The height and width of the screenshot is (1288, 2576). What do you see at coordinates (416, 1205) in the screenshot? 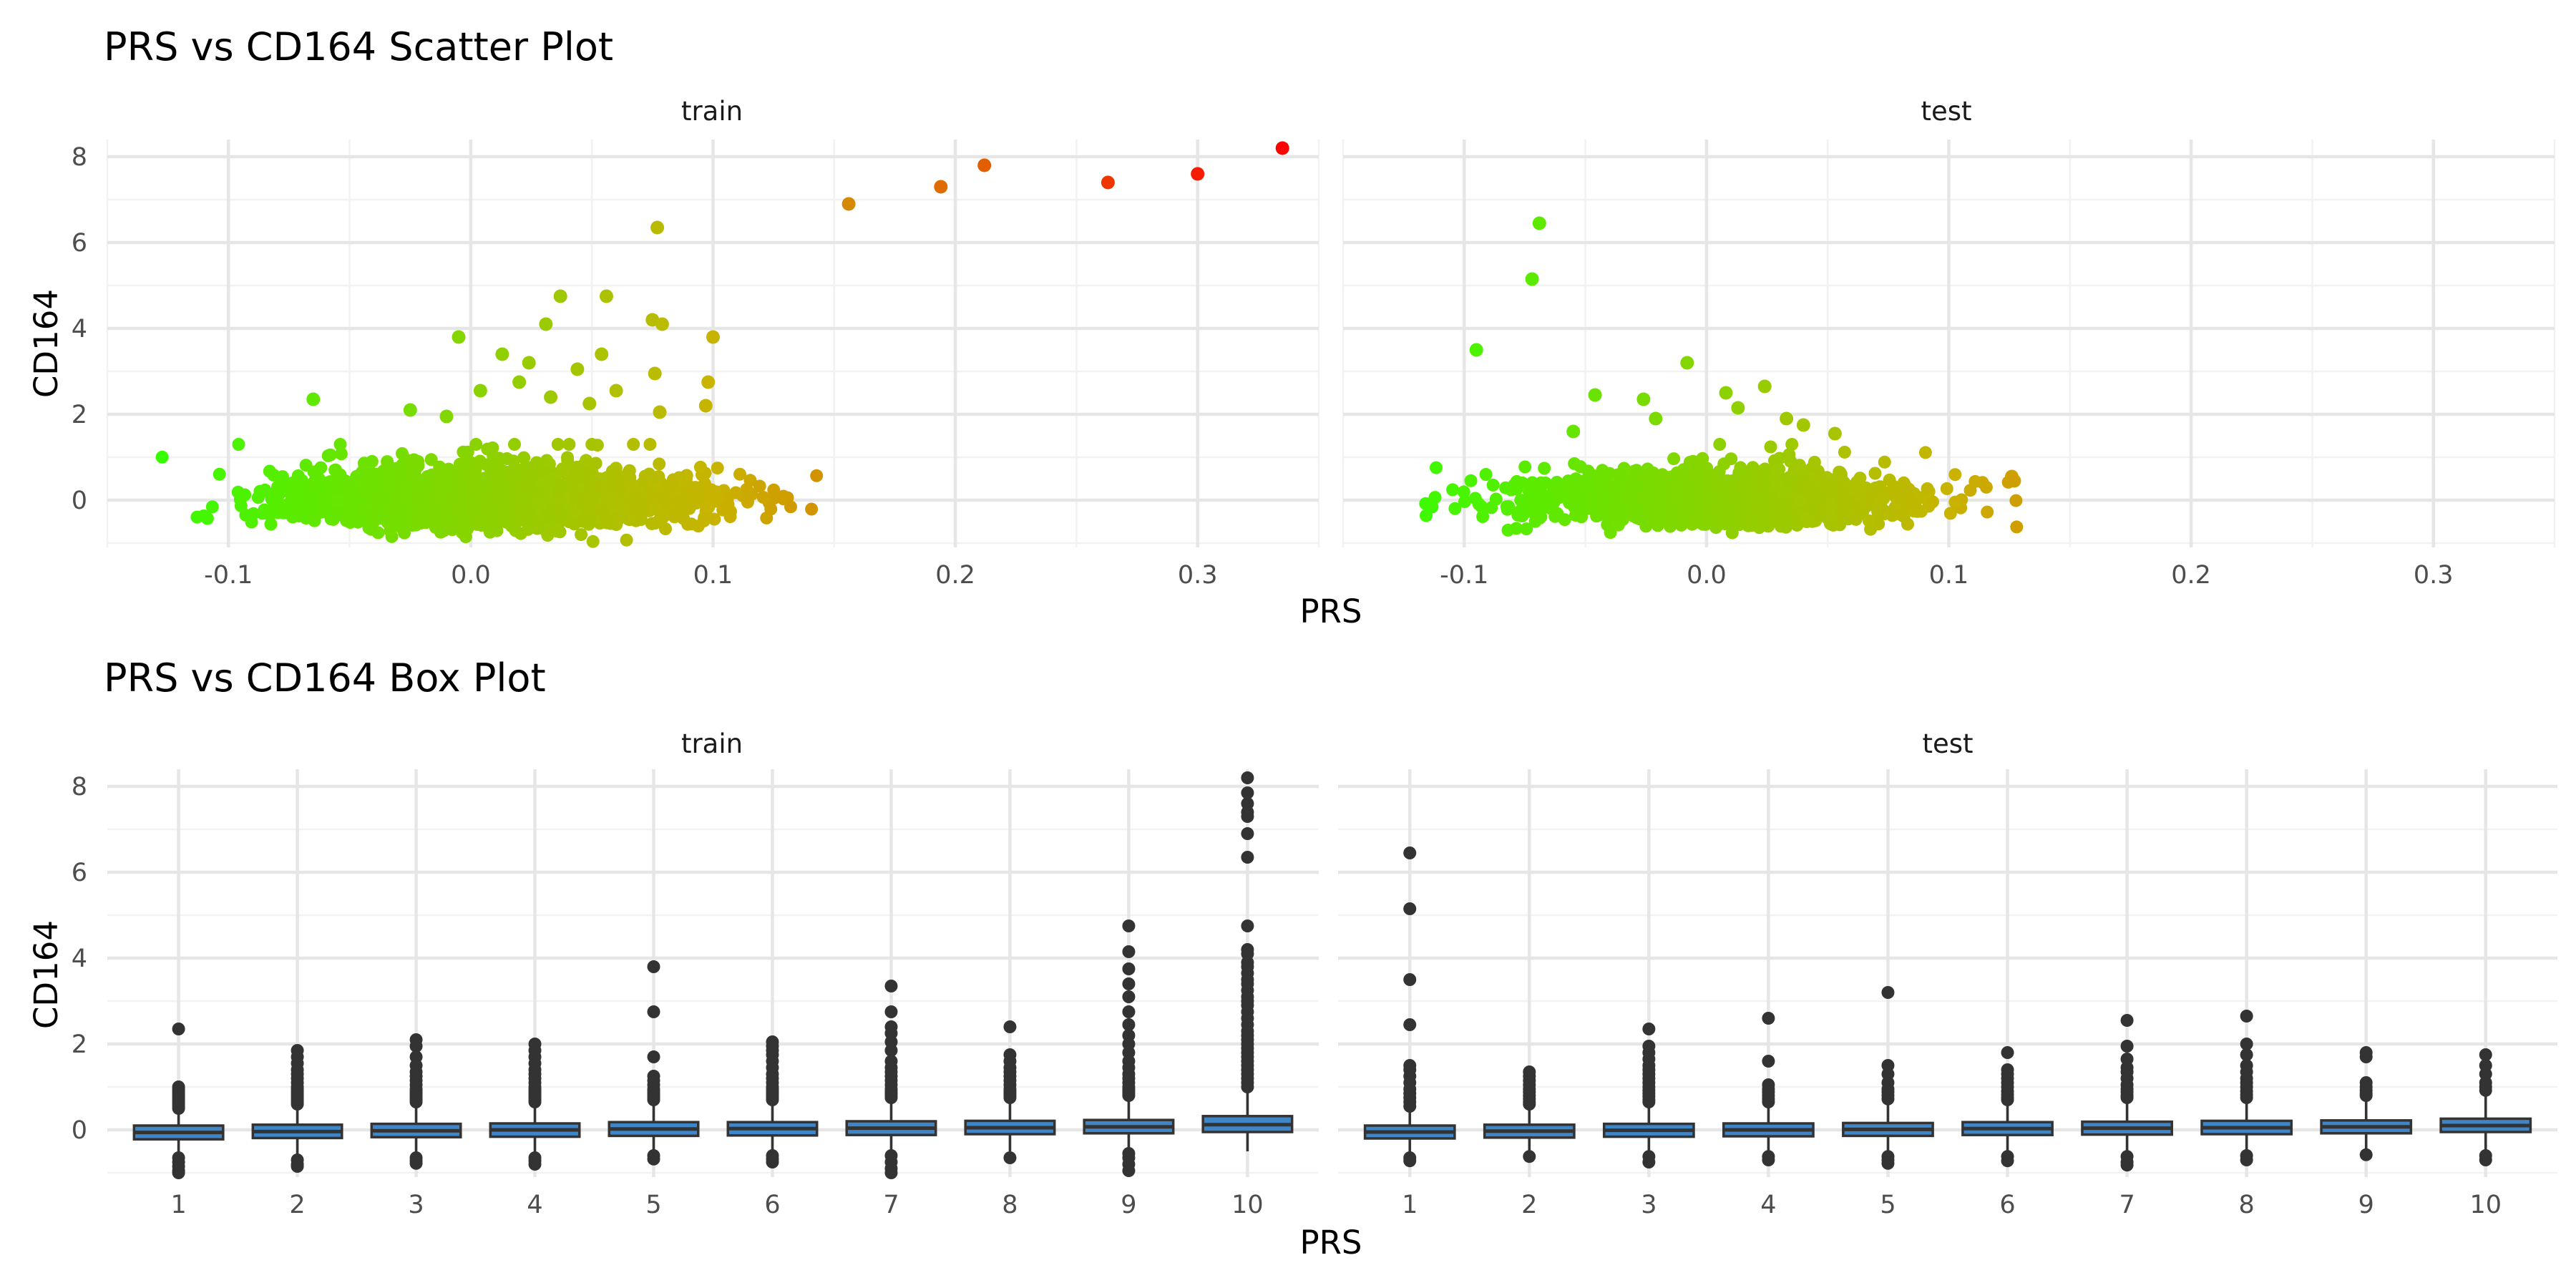
I see `x-tick-label: 3` at bounding box center [416, 1205].